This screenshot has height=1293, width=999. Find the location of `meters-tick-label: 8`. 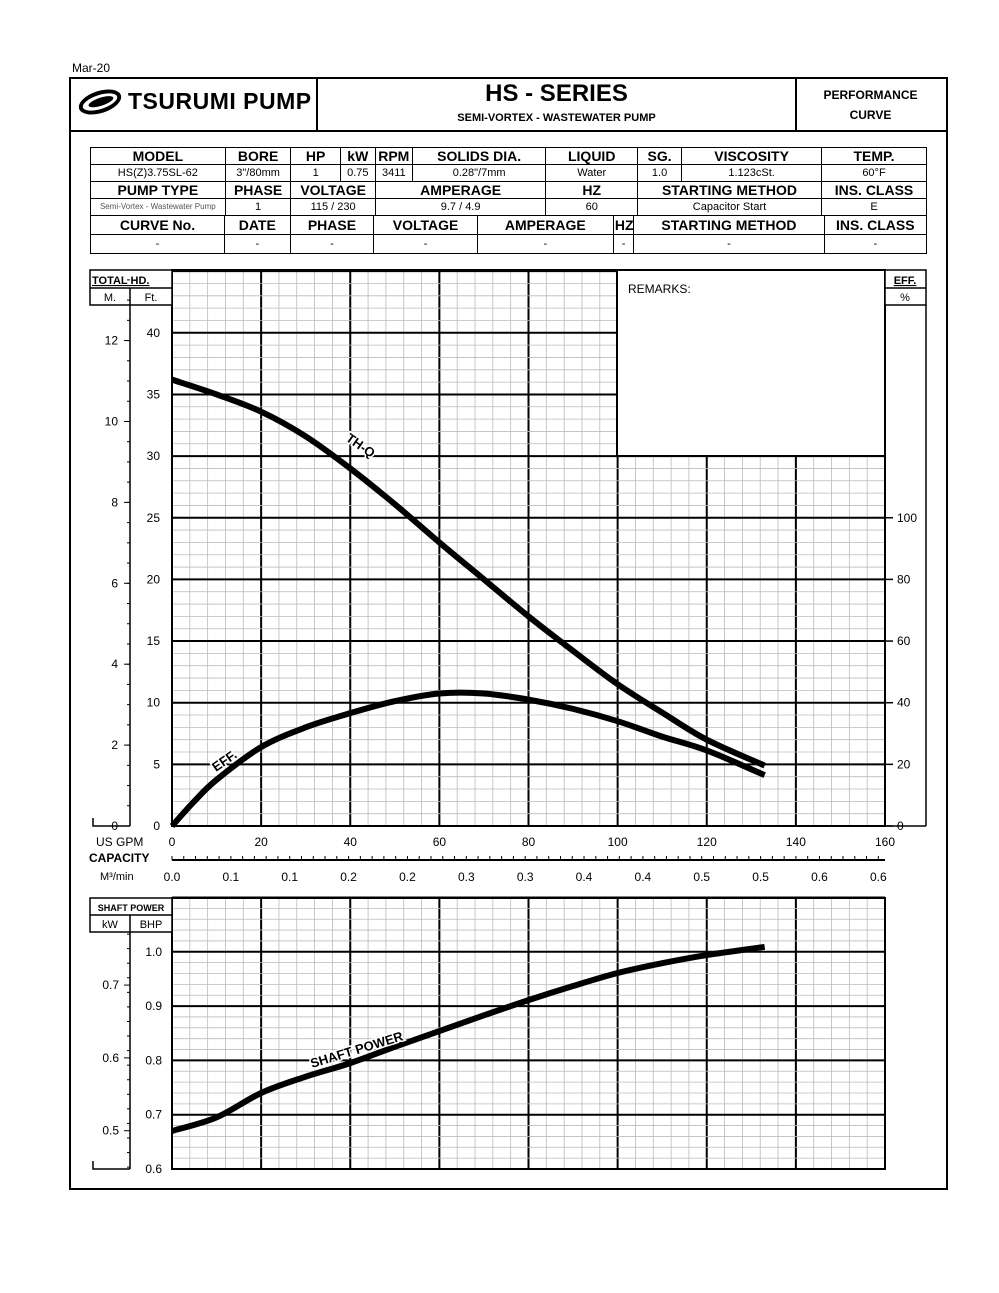

meters-tick-label: 8 is located at coordinates (114, 502).